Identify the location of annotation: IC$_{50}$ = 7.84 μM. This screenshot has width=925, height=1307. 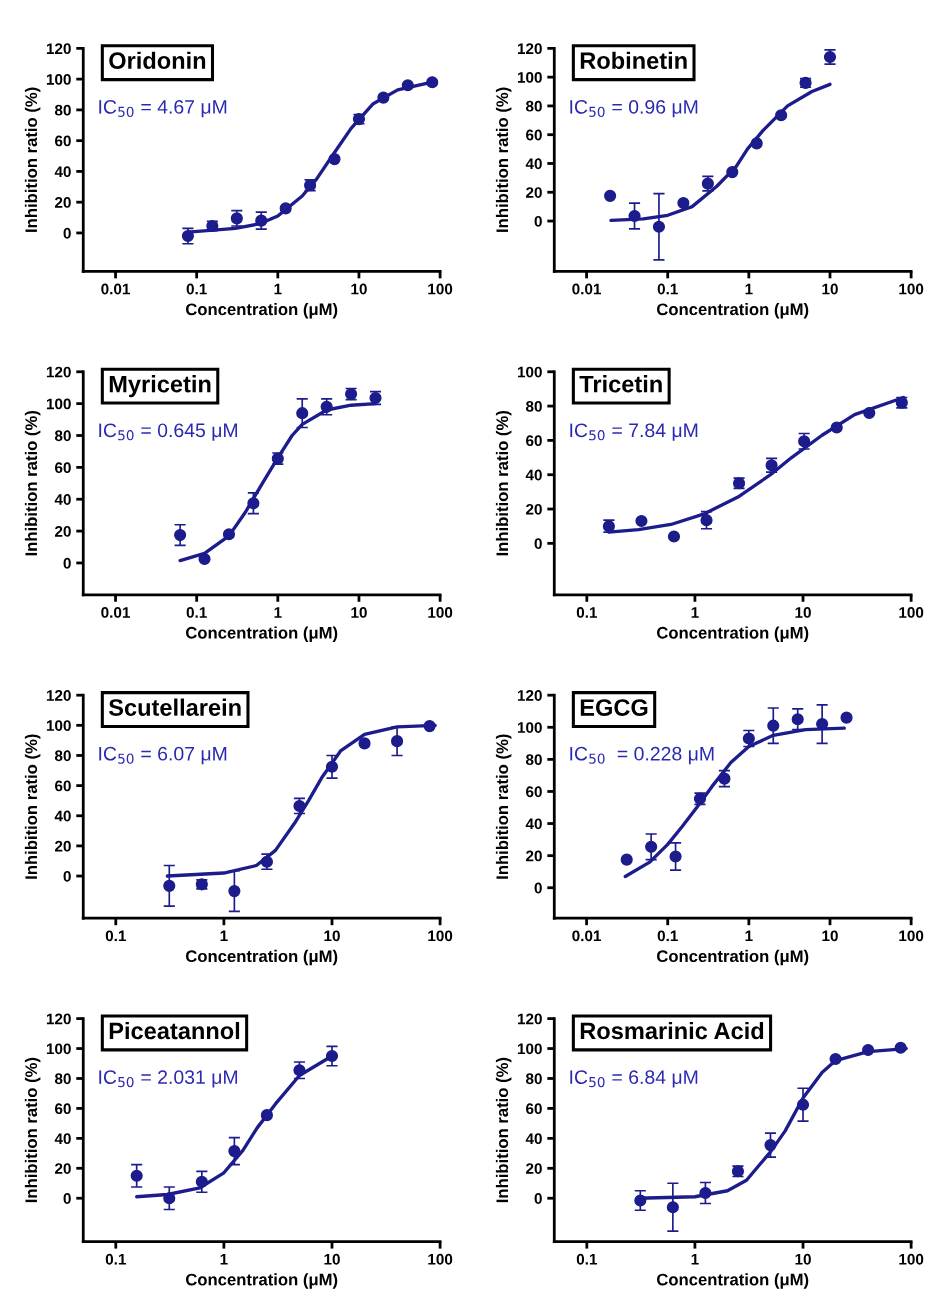
(634, 432).